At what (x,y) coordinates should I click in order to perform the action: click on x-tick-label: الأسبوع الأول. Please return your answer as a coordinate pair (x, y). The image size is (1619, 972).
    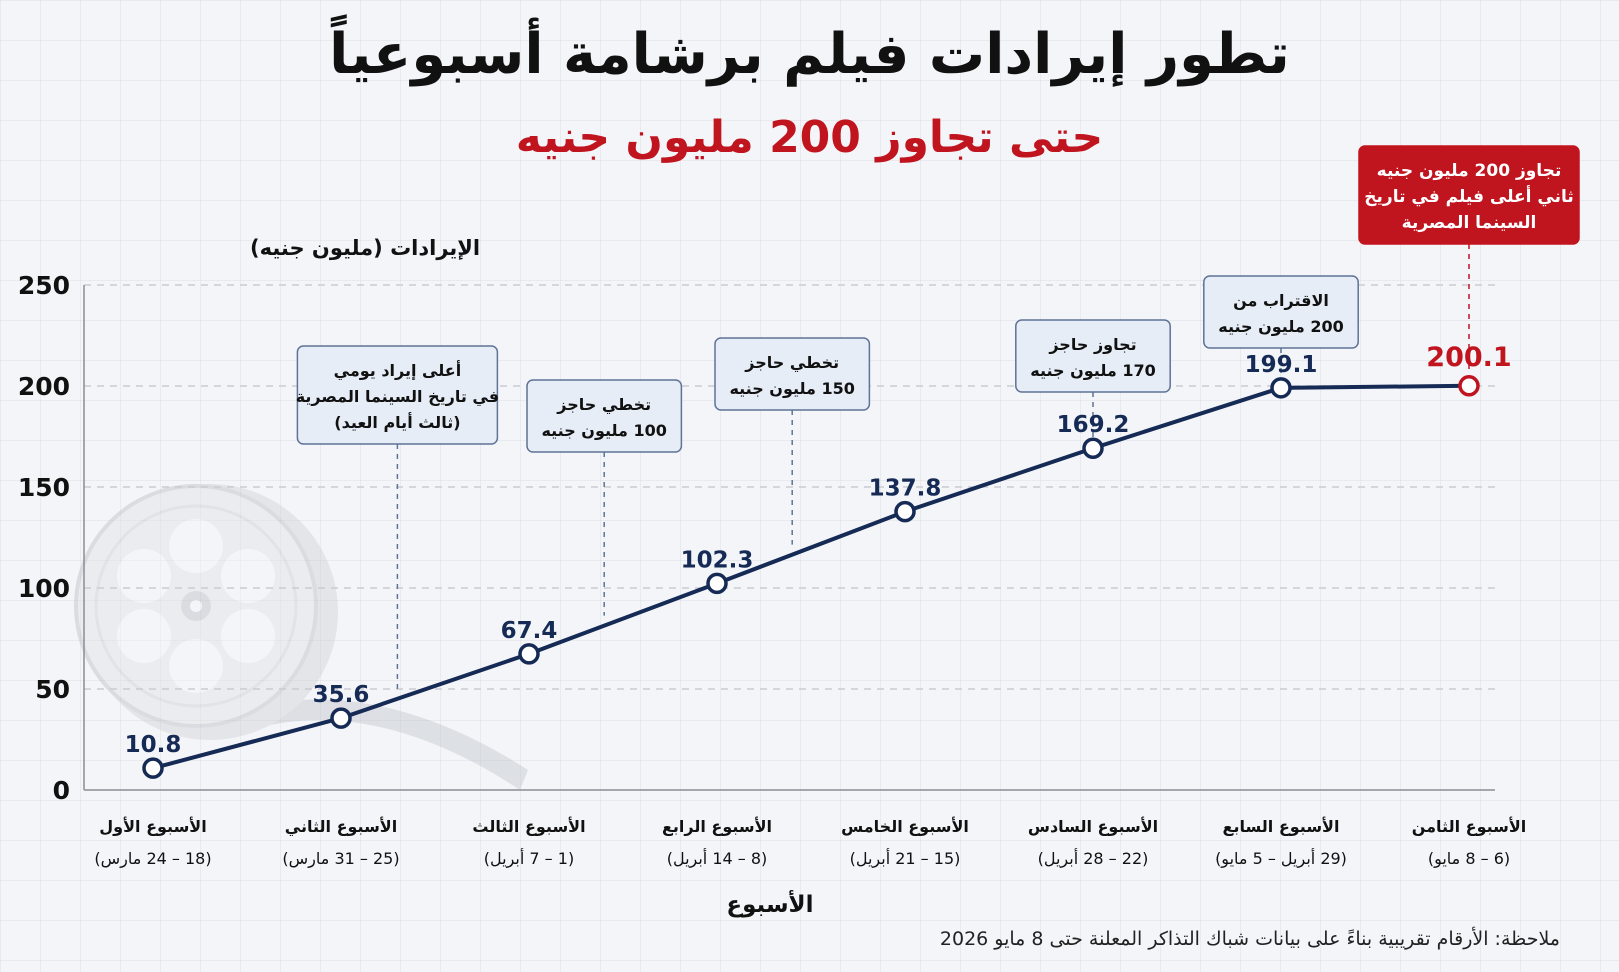
    Looking at the image, I should click on (152, 826).